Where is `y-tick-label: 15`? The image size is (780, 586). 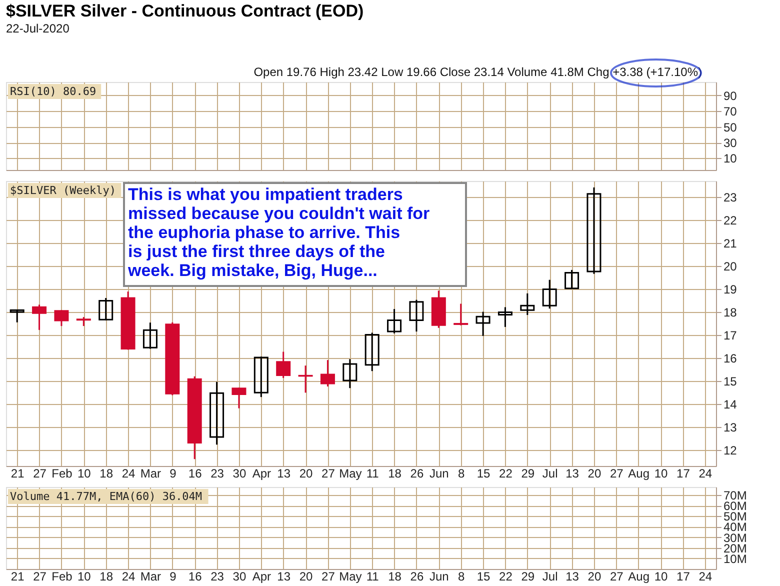 y-tick-label: 15 is located at coordinates (731, 381).